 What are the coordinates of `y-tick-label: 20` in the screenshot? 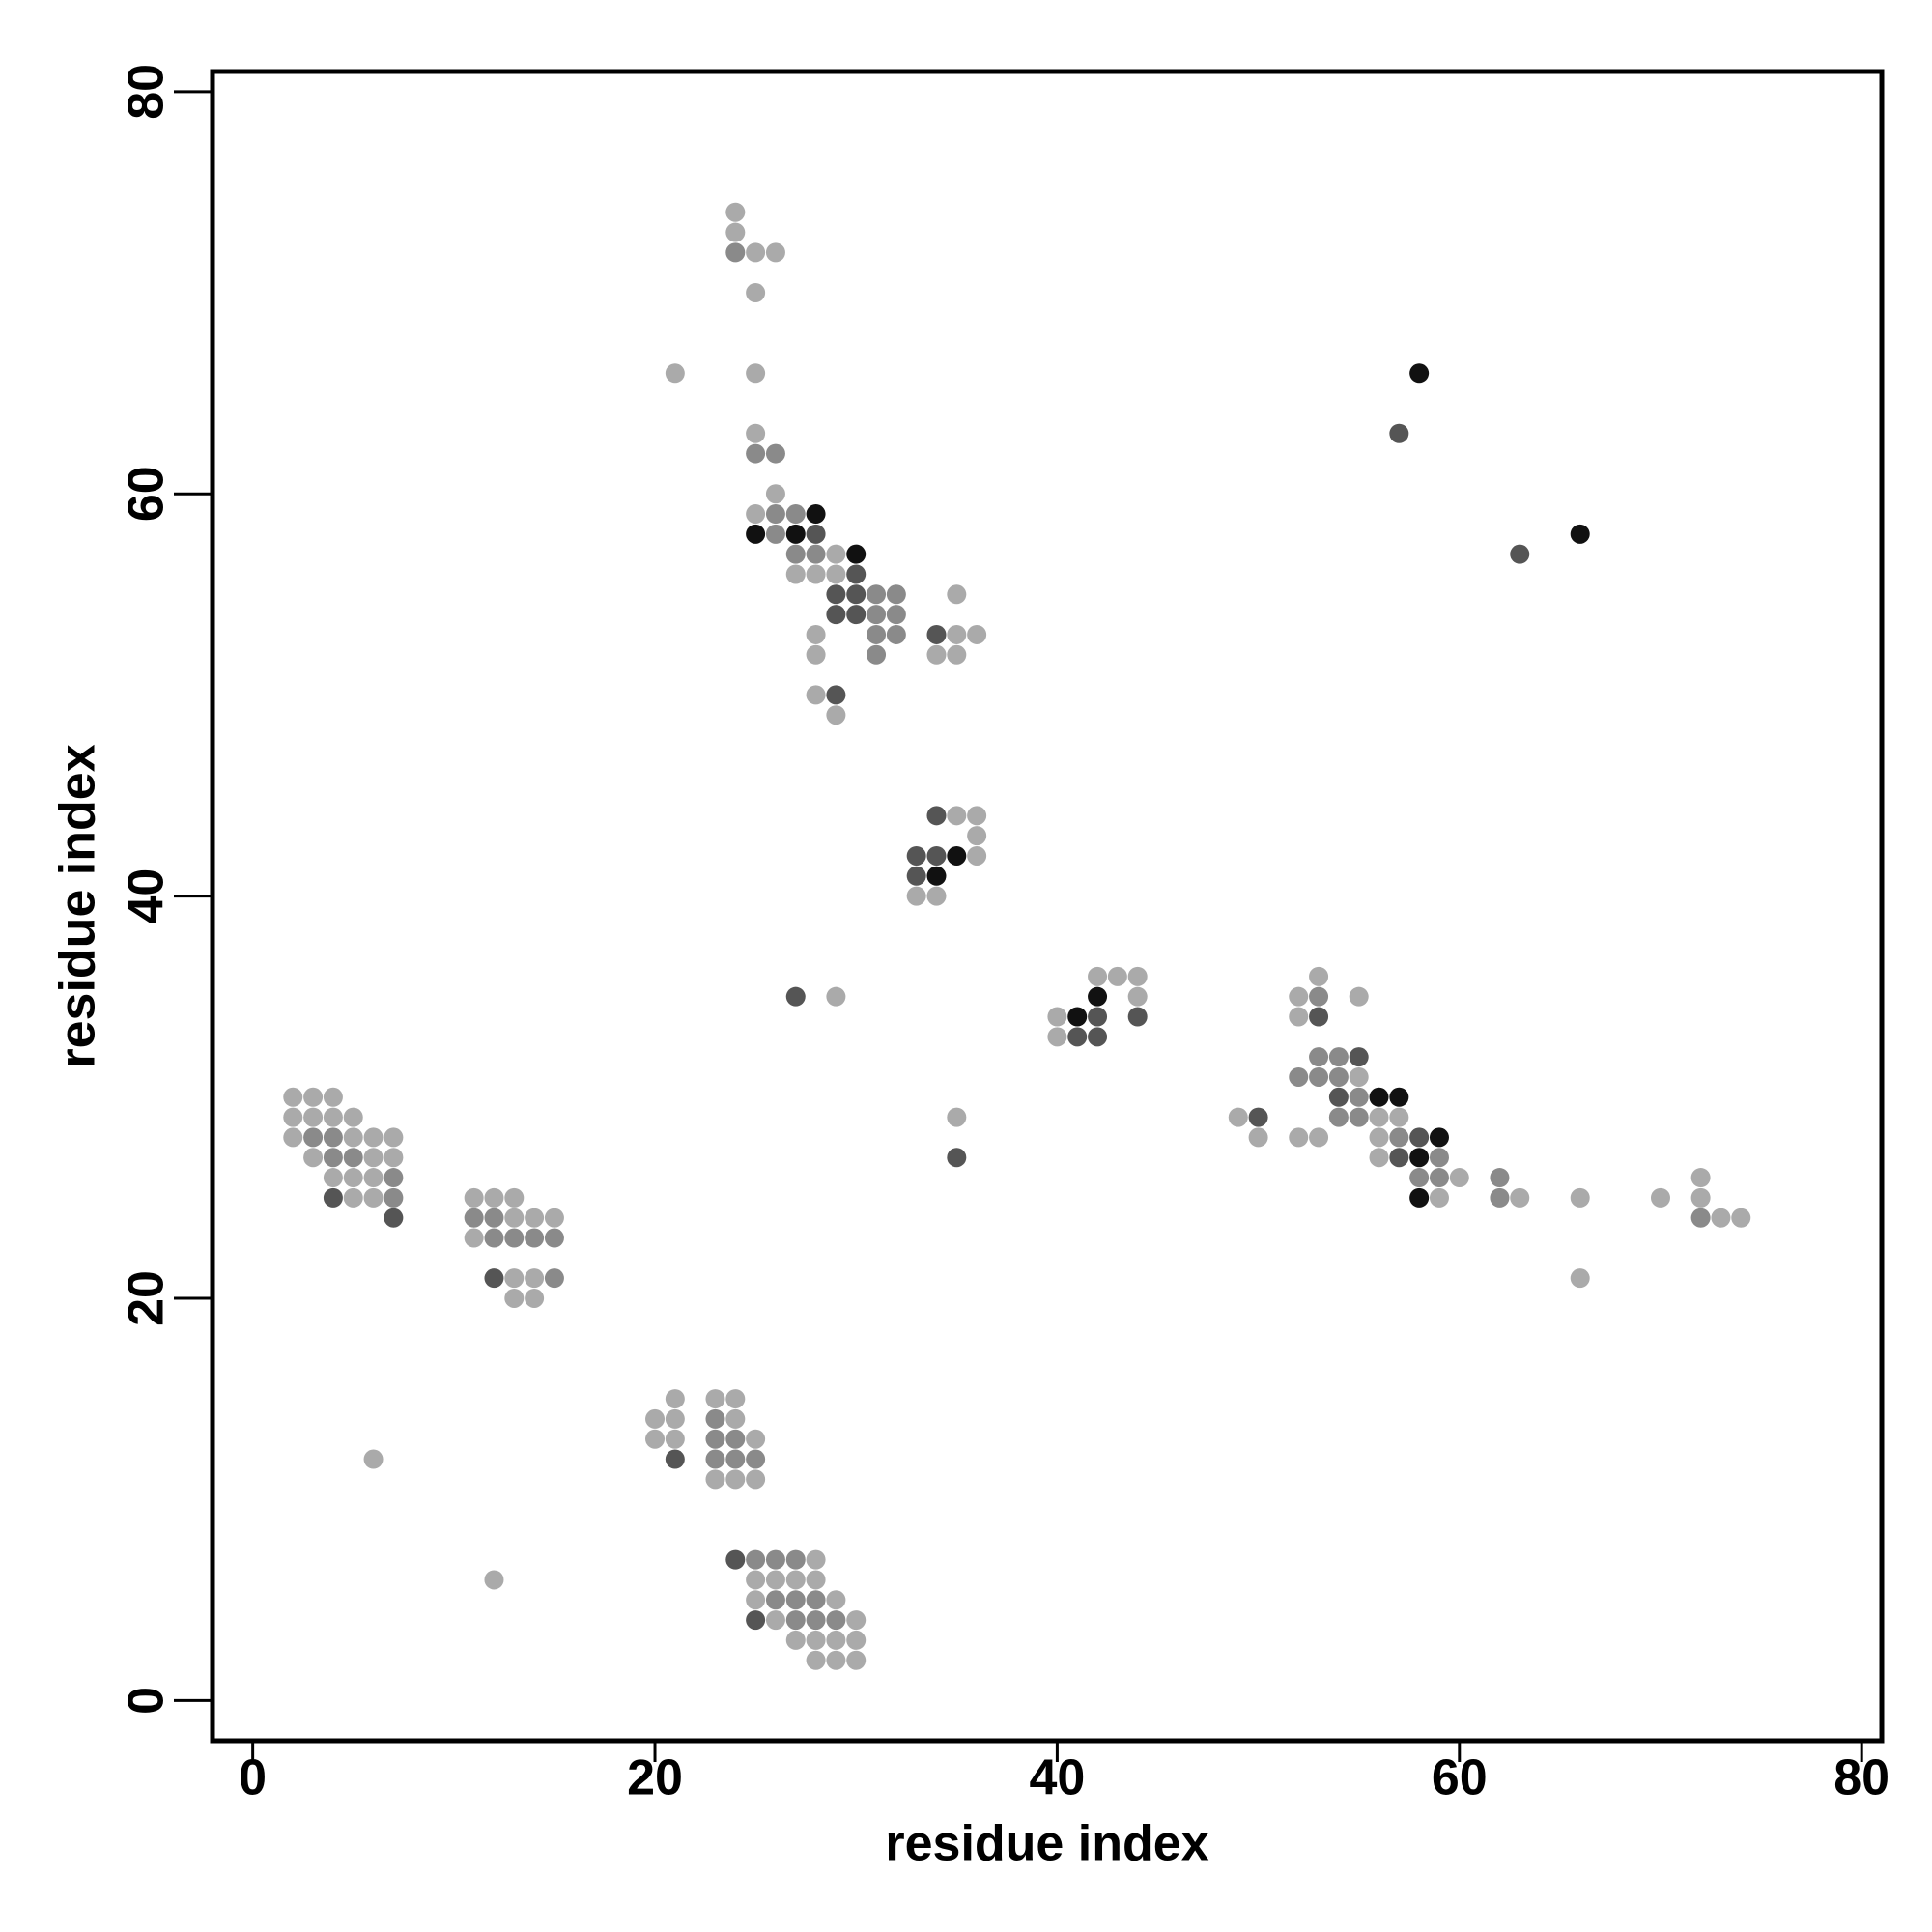 It's located at (147, 1298).